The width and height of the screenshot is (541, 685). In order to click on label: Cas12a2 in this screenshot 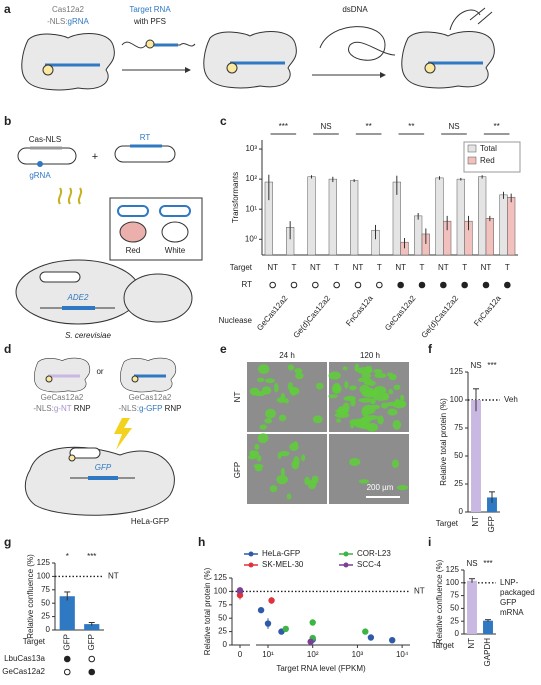, I will do `click(68, 9)`.